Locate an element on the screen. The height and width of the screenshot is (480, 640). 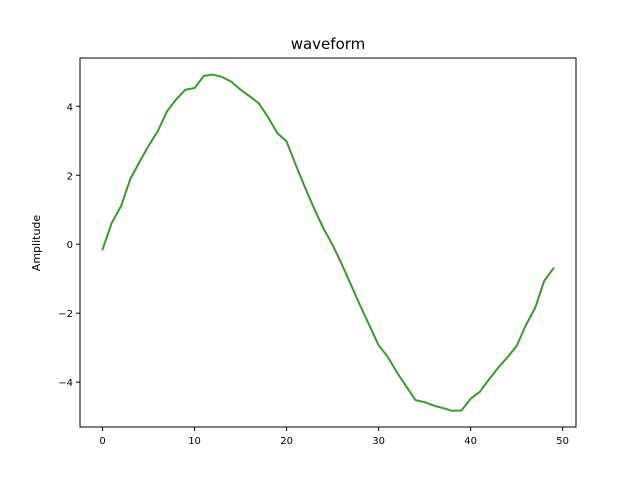
y-tick-label: 4 is located at coordinates (70, 107).